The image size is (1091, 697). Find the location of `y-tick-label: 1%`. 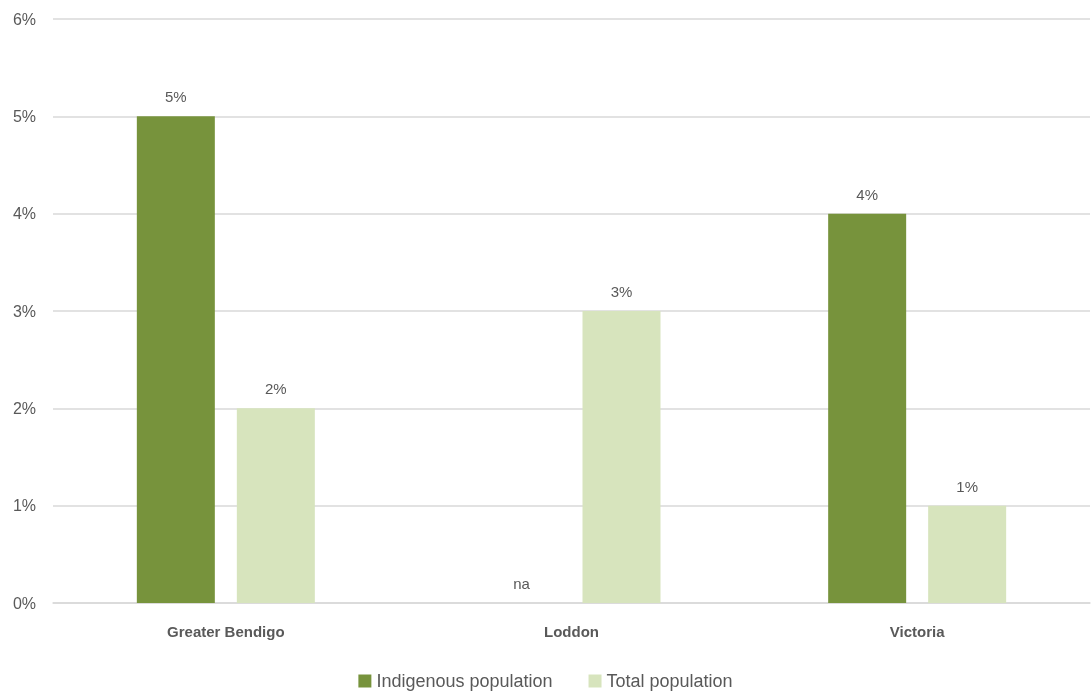

y-tick-label: 1% is located at coordinates (24, 506).